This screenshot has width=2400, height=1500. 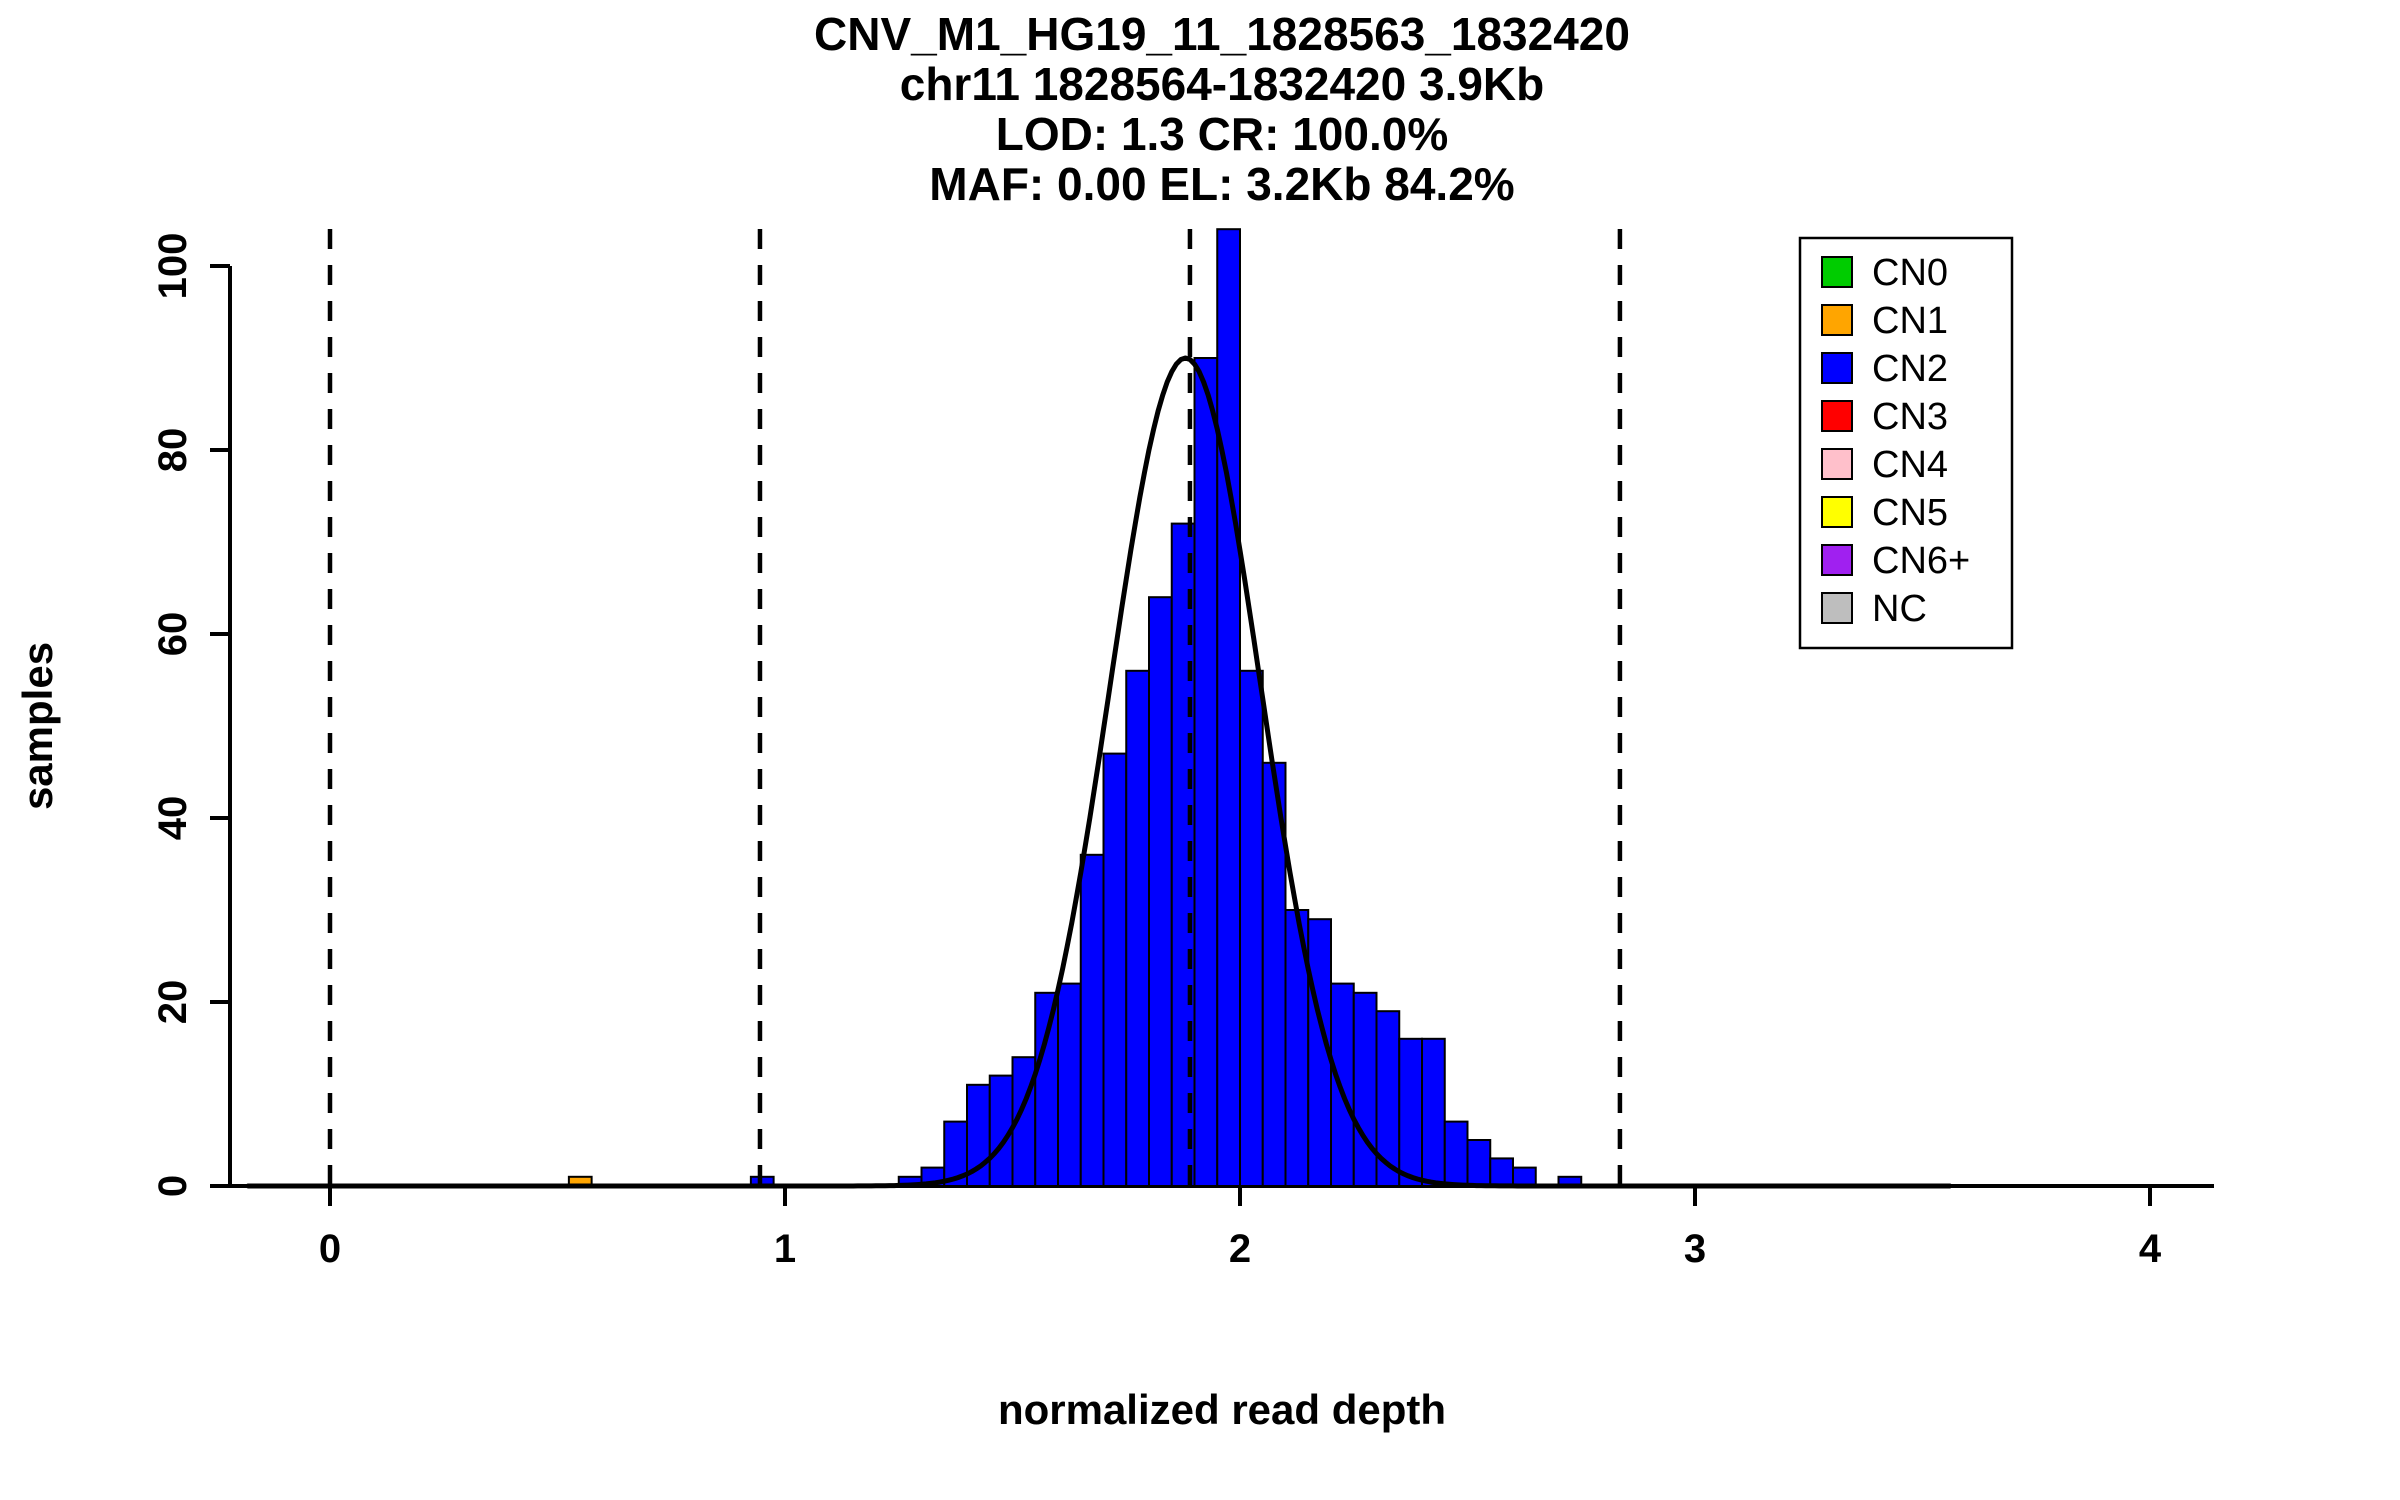 I want to click on x-tick-label: 0, so click(x=330, y=1249).